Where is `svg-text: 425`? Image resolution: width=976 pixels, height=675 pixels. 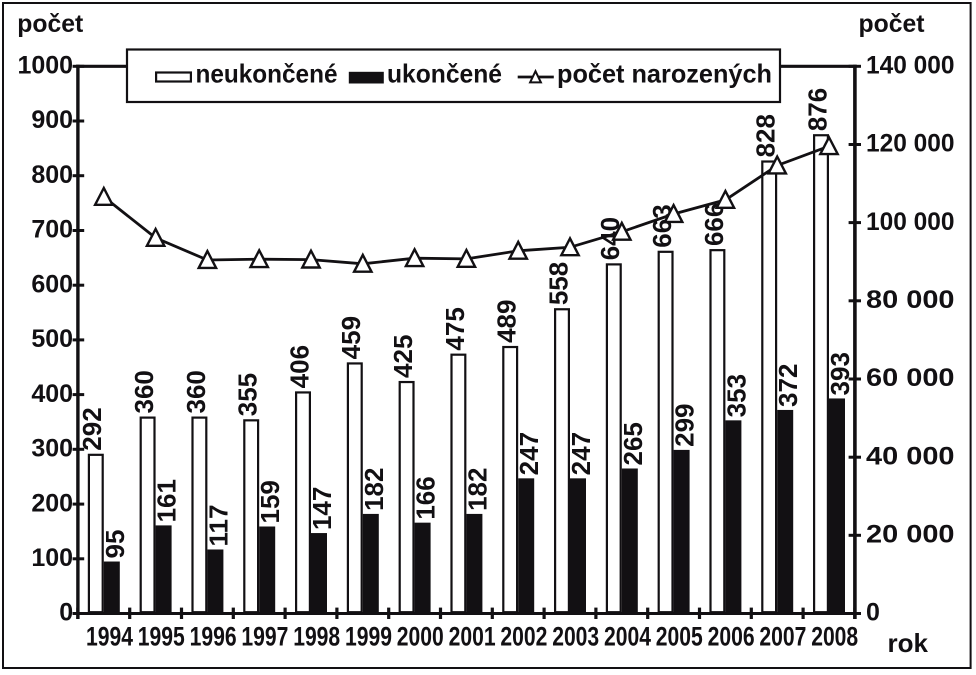 svg-text: 425 is located at coordinates (403, 356).